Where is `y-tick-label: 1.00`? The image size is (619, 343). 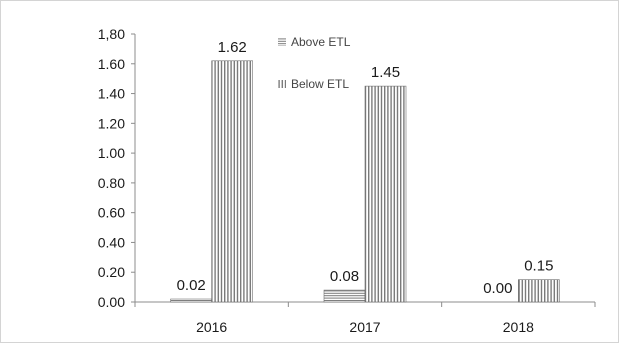
y-tick-label: 1.00 is located at coordinates (111, 153).